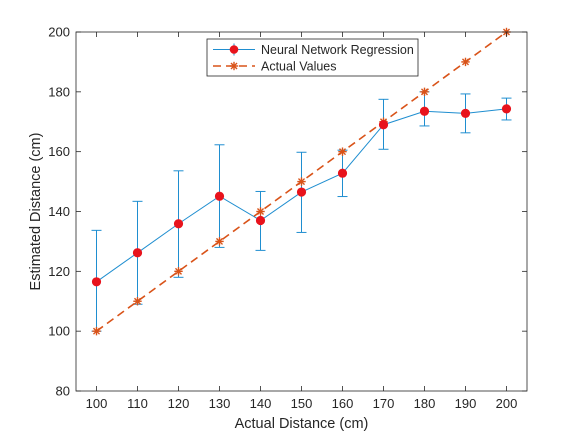 This screenshot has height=438, width=584. Describe the element at coordinates (59, 271) in the screenshot. I see `y-tick-label: 120` at that location.